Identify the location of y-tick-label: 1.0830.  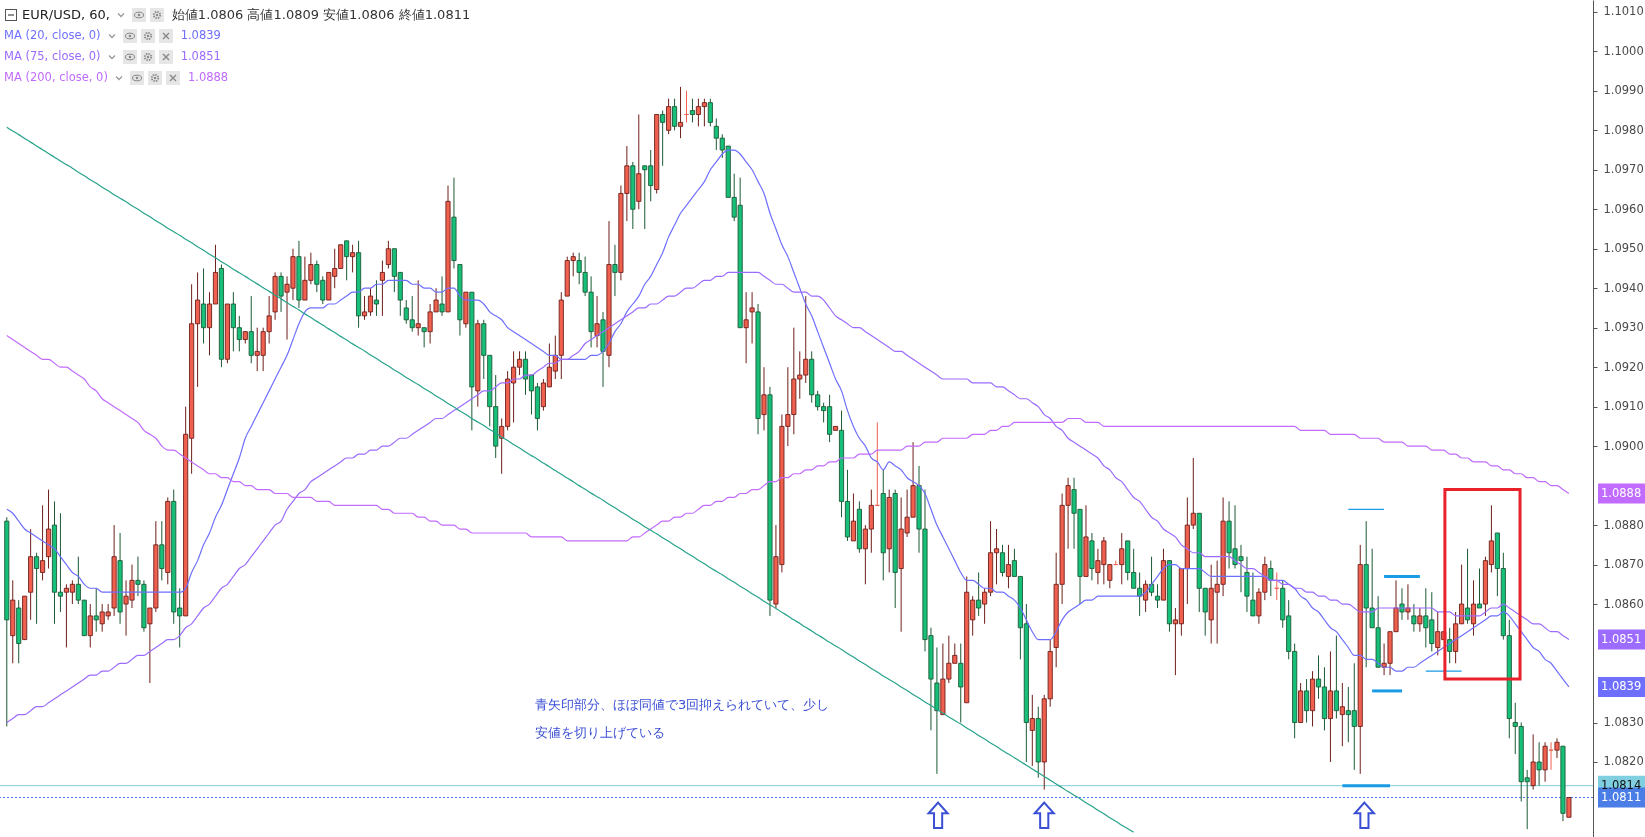
(1623, 722).